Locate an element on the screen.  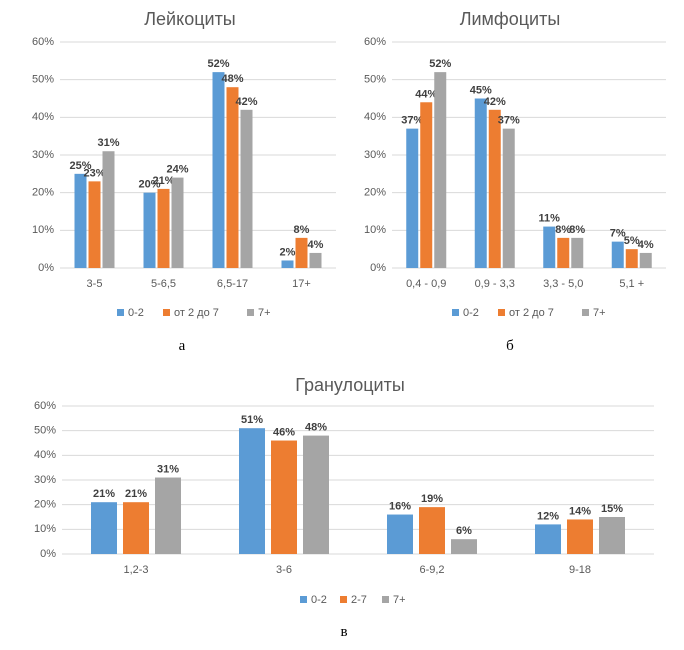
data-label: 23% is located at coordinates (94, 173).